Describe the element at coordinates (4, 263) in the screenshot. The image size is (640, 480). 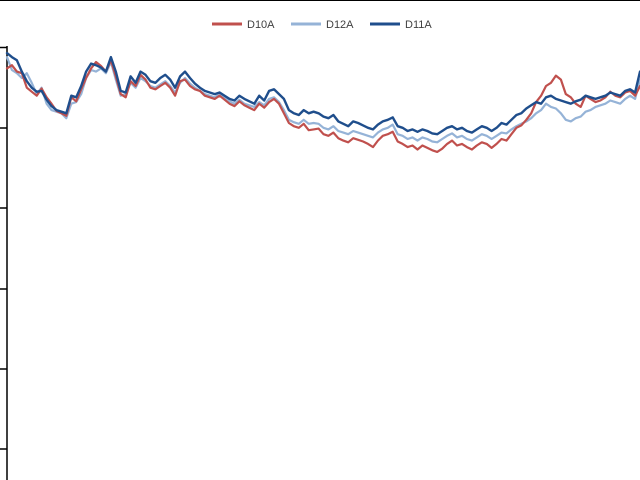
I see `y-axis` at that location.